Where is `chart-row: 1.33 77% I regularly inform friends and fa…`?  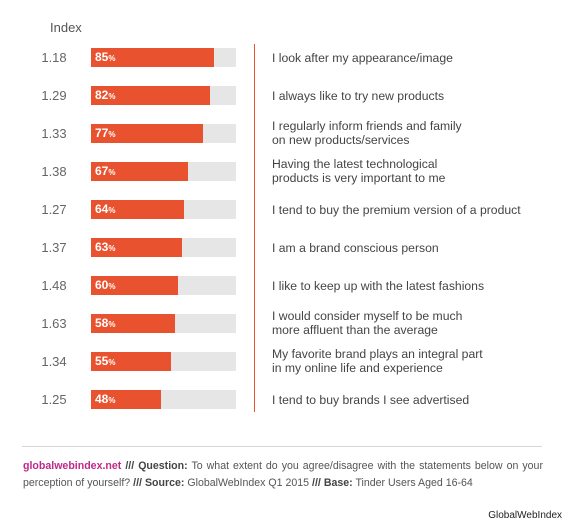 chart-row: 1.33 77% I regularly inform friends and fa… is located at coordinates (285, 135).